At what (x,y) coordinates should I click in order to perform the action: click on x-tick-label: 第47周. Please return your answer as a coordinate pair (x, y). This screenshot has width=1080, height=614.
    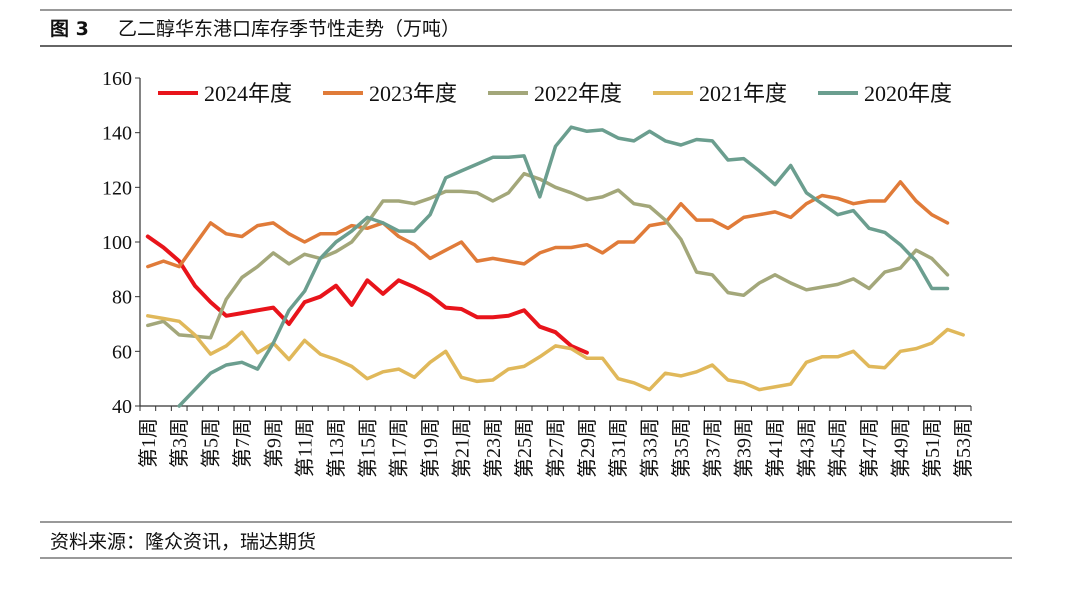
    Looking at the image, I should click on (869, 448).